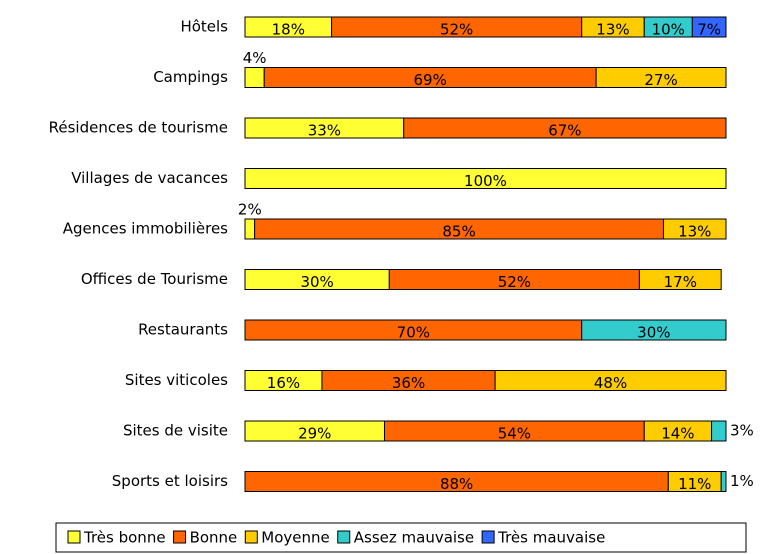 This screenshot has height=554, width=763. What do you see at coordinates (214, 538) in the screenshot?
I see `legend-label: Bonne` at bounding box center [214, 538].